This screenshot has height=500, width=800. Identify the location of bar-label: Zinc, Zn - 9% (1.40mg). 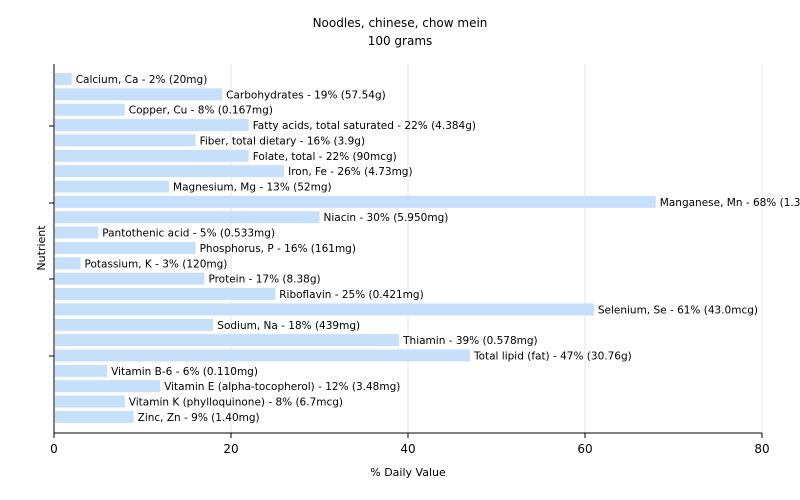
(199, 418).